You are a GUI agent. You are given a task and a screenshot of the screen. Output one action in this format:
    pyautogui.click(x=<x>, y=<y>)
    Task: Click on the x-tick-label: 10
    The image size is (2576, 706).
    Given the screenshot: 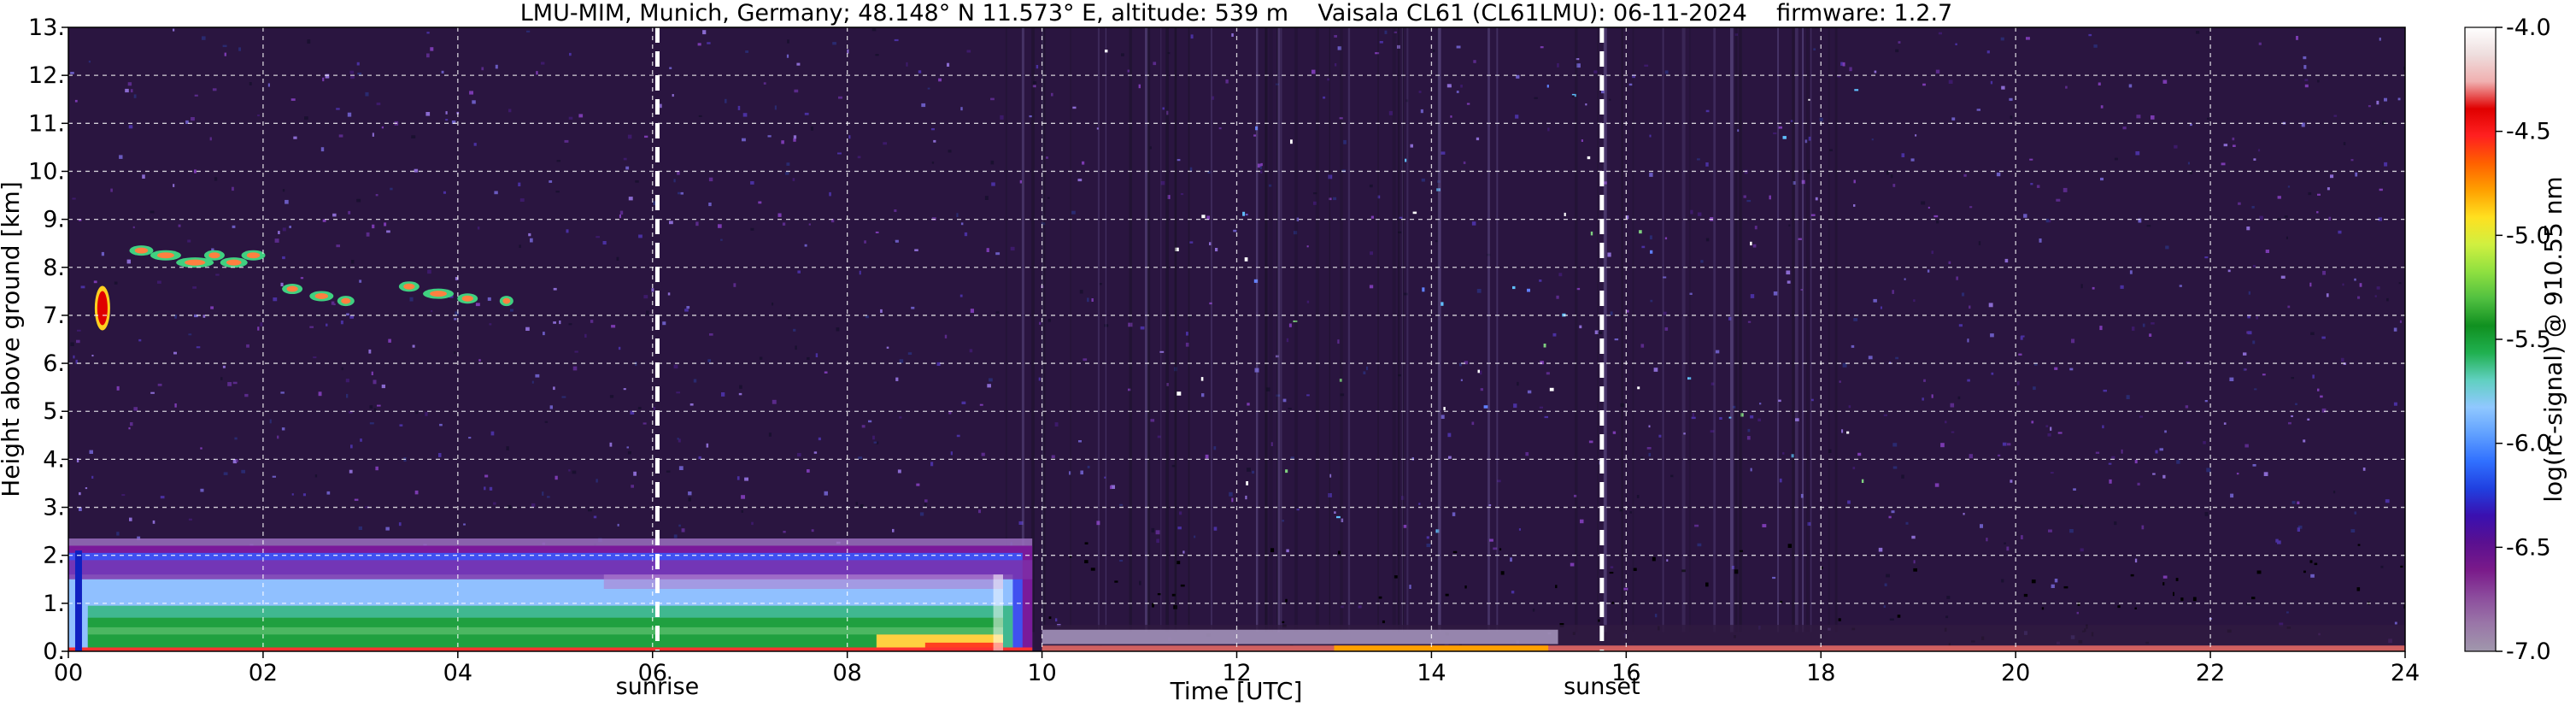 What is the action you would take?
    pyautogui.click(x=1041, y=673)
    